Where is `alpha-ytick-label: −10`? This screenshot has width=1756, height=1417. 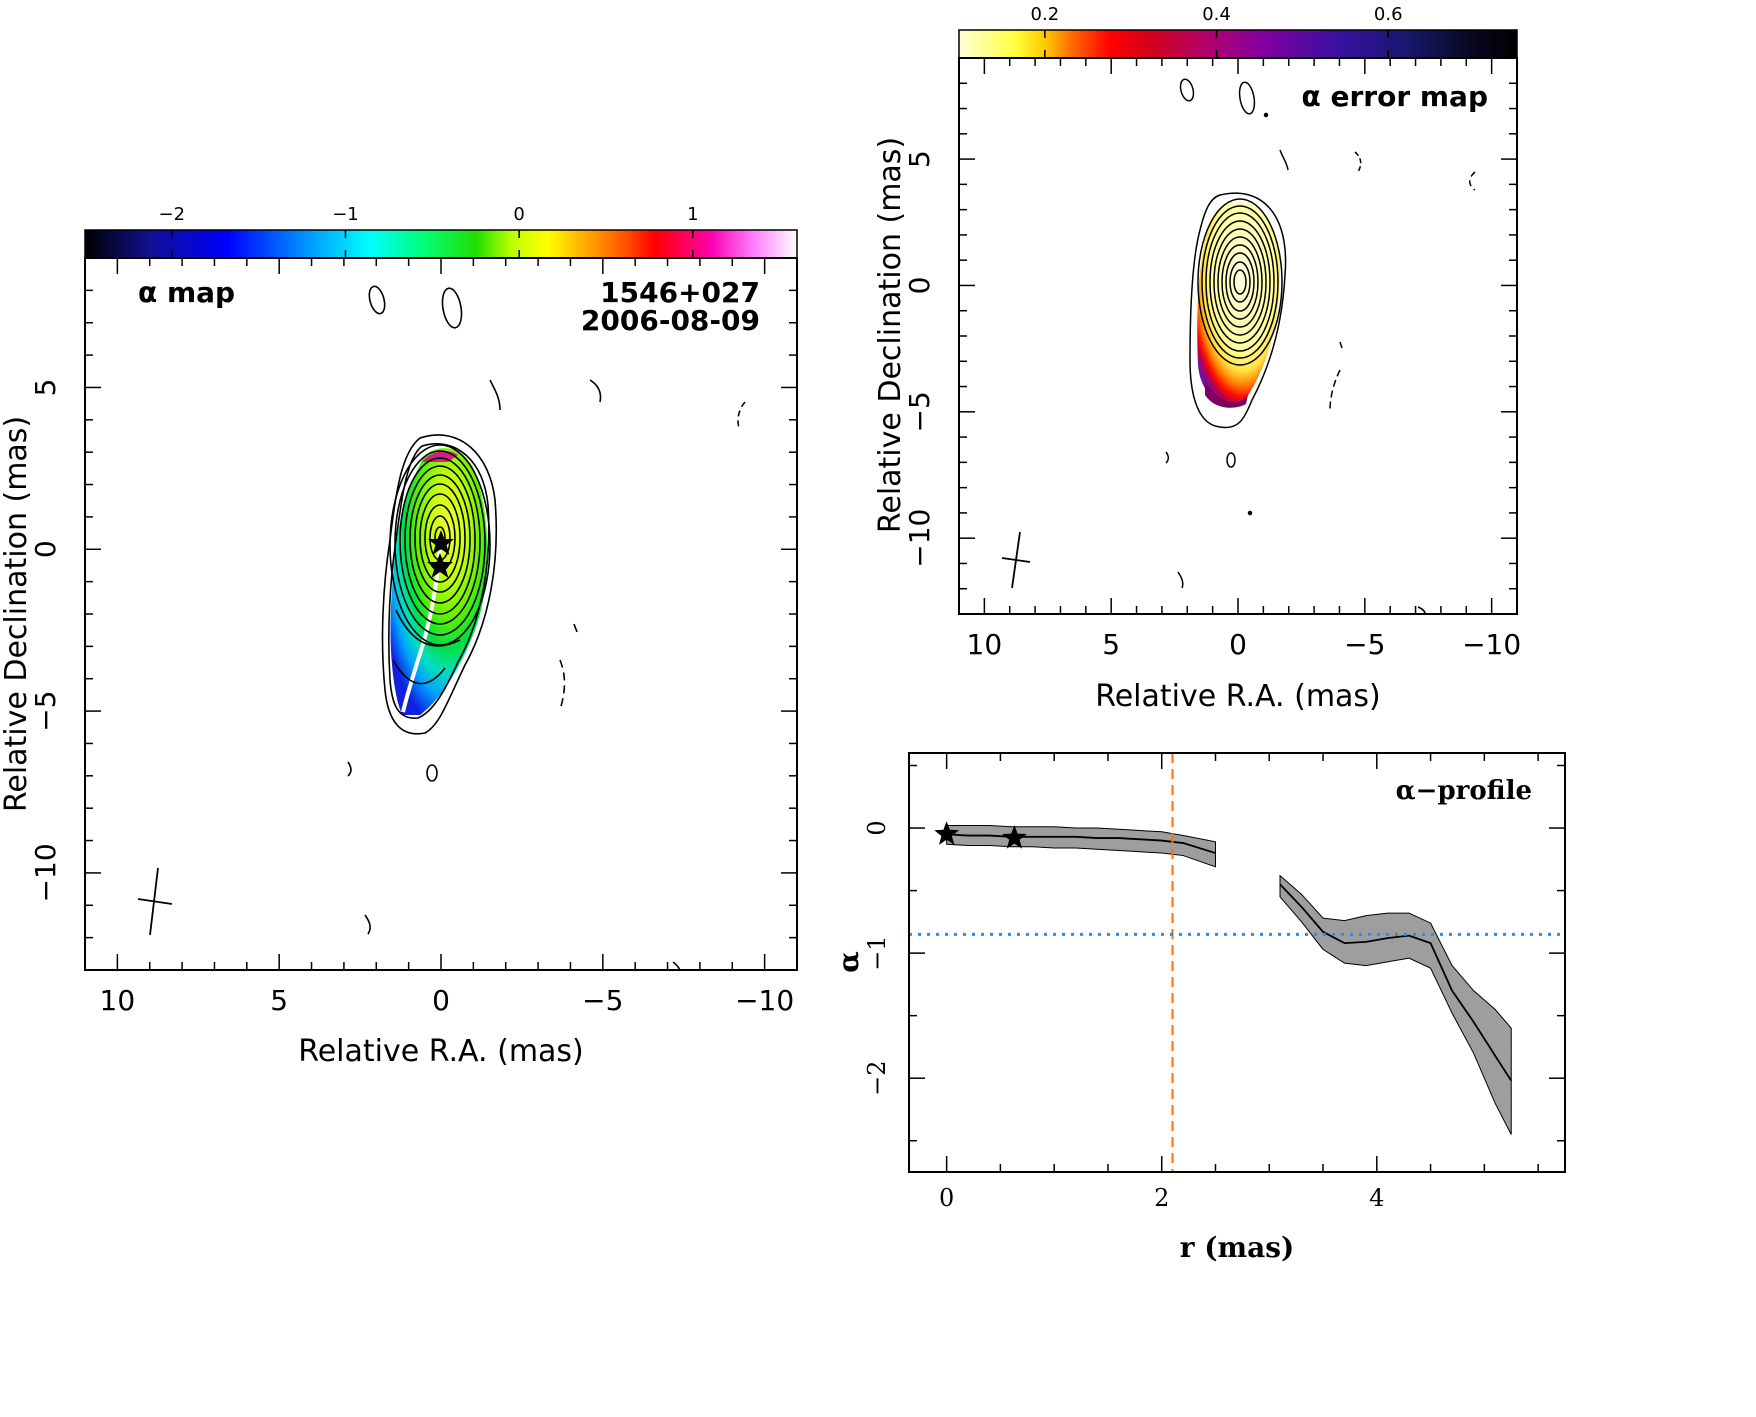
alpha-ytick-label: −10 is located at coordinates (45, 872).